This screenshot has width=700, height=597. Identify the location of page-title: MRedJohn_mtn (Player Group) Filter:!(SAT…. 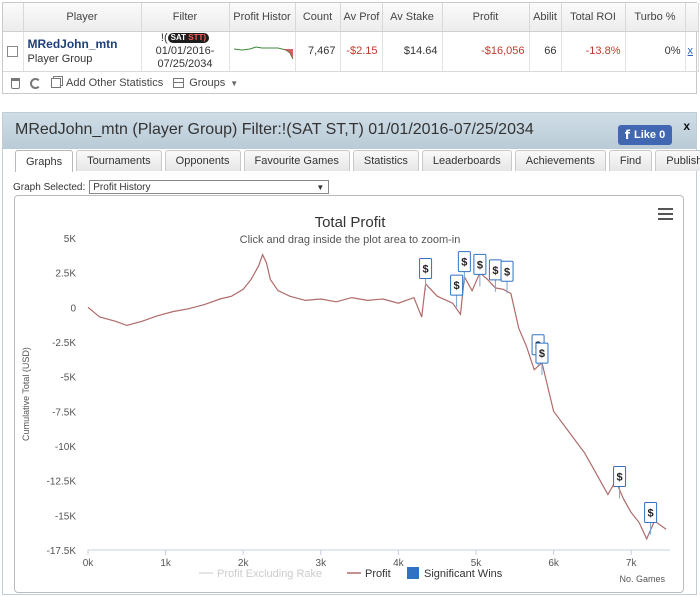
(274, 129).